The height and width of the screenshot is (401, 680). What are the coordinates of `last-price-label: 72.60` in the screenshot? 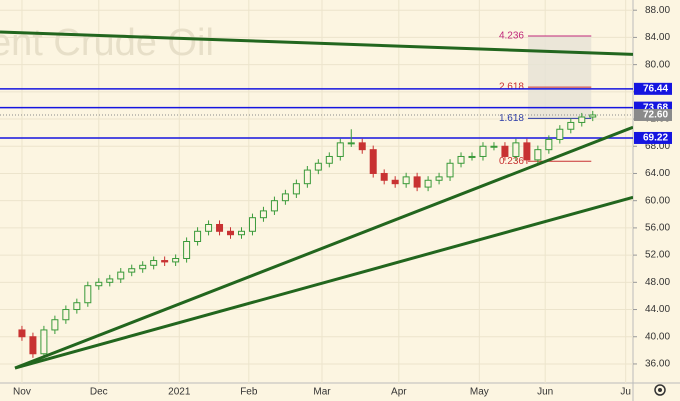 It's located at (655, 115).